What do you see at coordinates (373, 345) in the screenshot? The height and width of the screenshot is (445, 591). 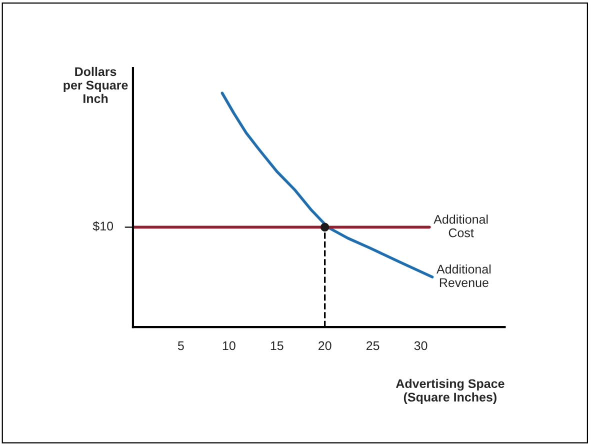 I see `x-tick-label: 25` at bounding box center [373, 345].